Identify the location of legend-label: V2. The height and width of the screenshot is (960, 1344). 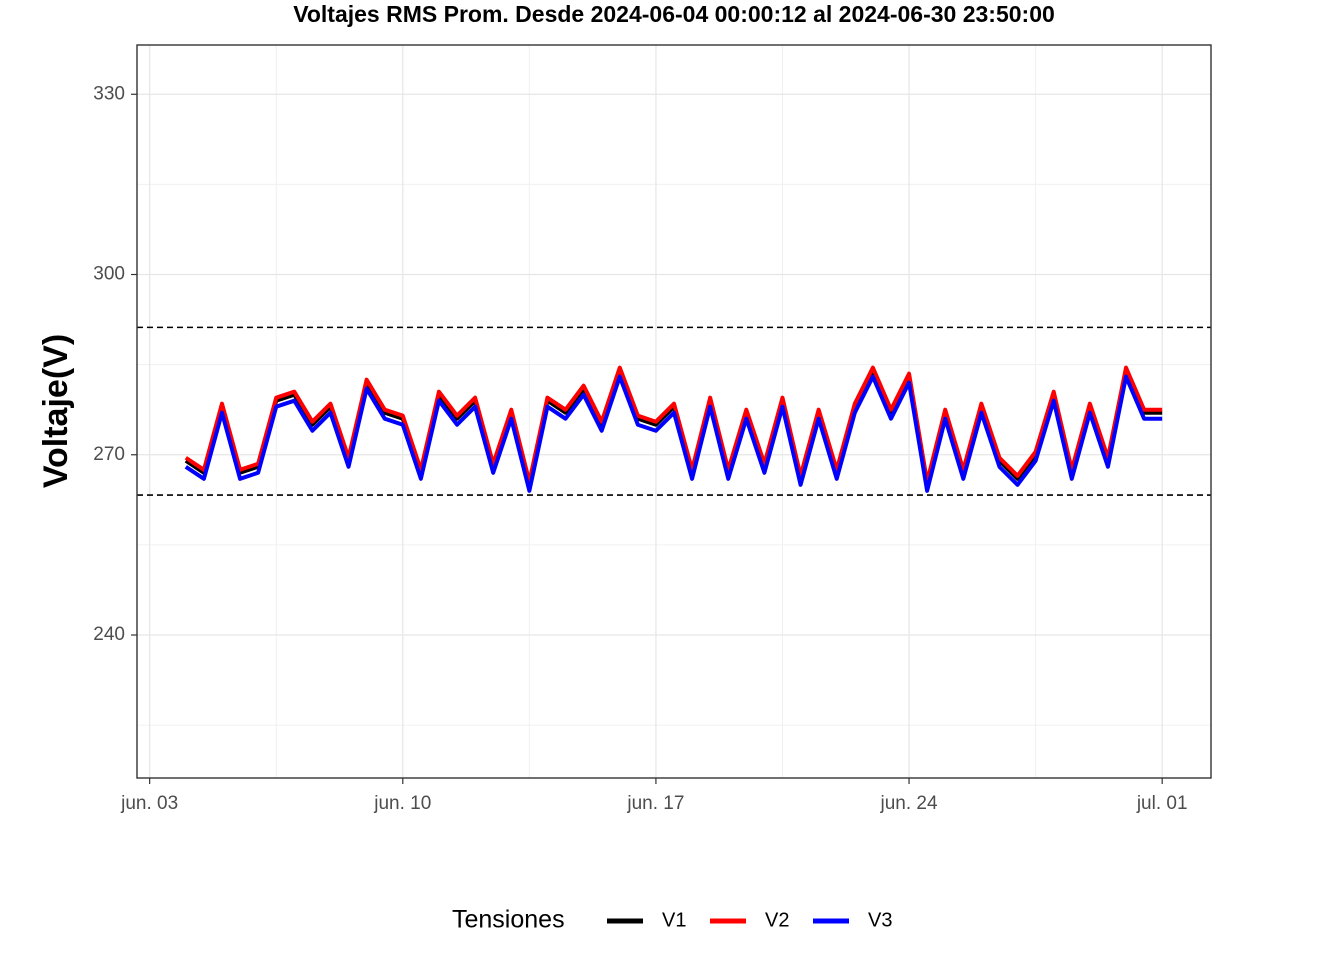
(777, 920).